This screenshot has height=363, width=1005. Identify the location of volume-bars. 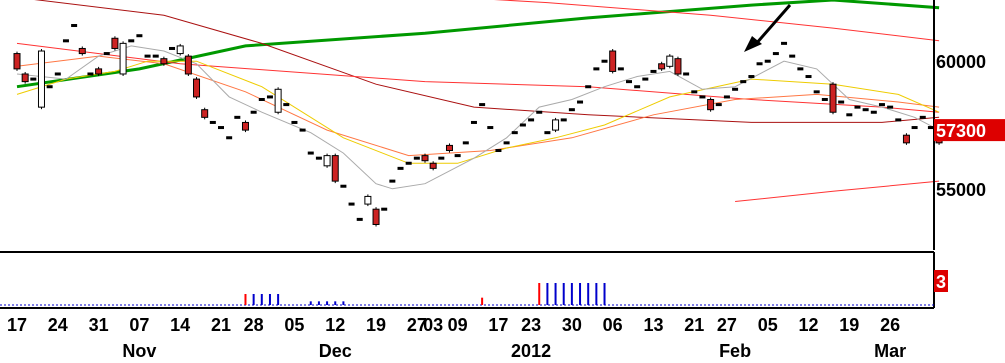
(467, 294).